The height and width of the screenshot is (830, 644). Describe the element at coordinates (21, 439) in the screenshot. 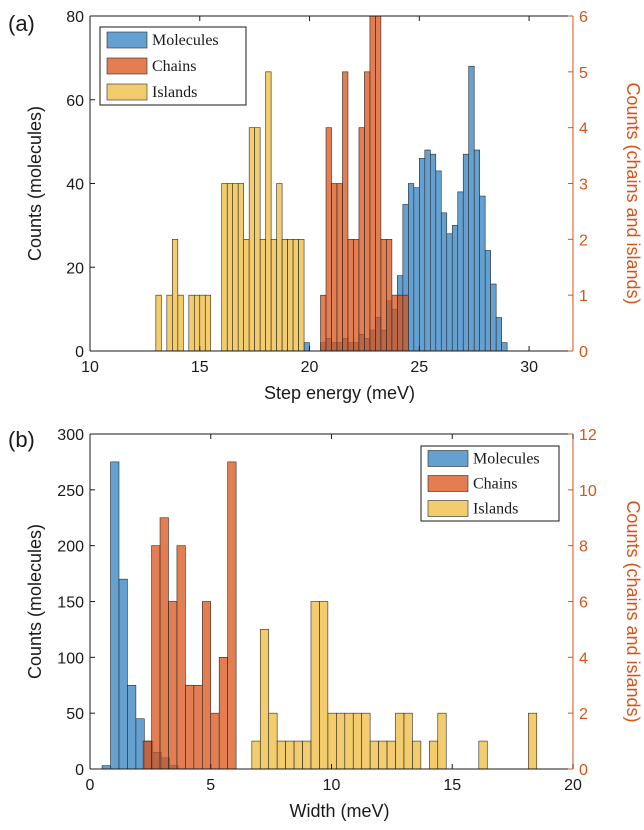

I see `panel-label: (b)` at that location.